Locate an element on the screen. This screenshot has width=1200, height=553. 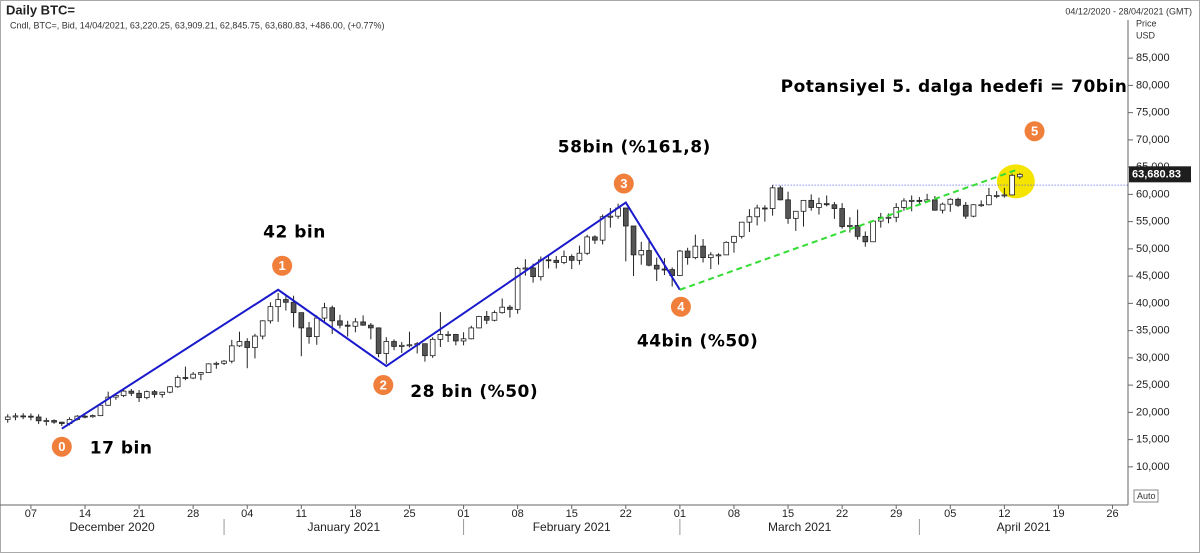
month-label: January 2021 is located at coordinates (343, 527).